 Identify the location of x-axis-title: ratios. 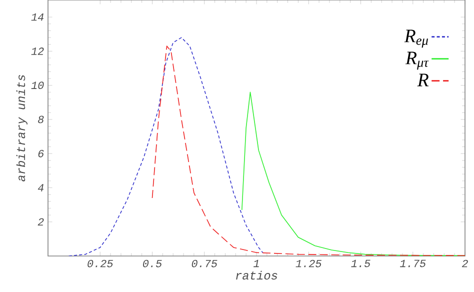
(257, 275).